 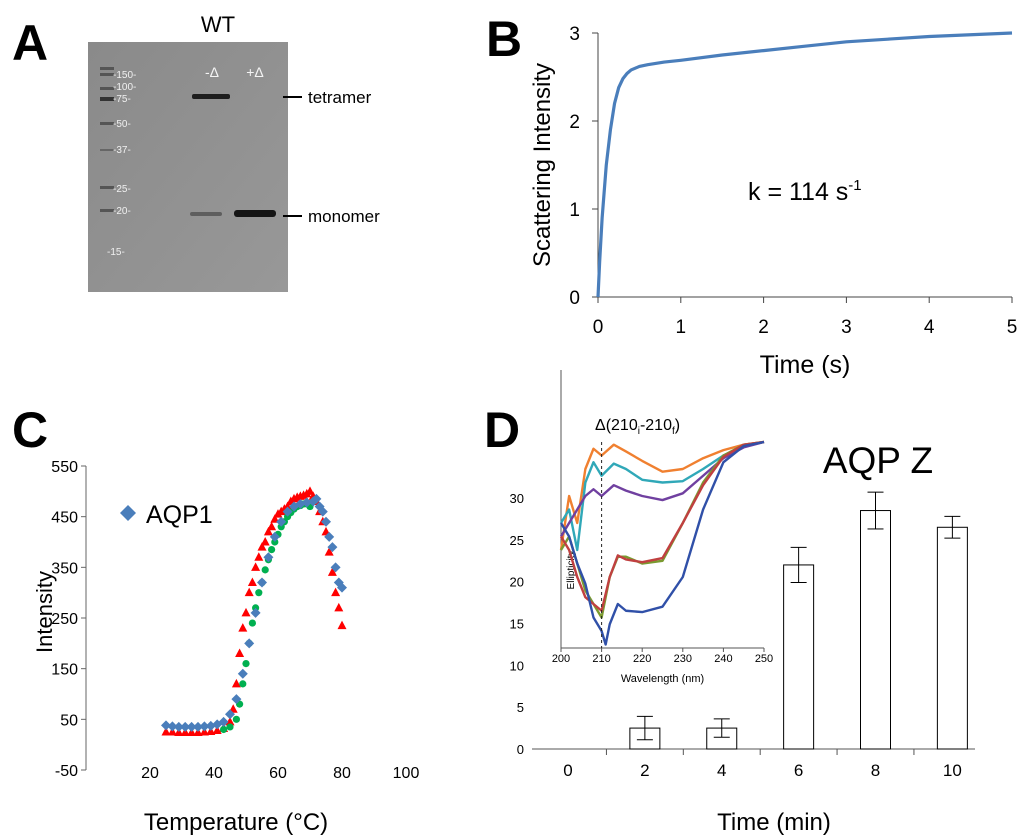 I want to click on panel-label-d: D, so click(x=502, y=430).